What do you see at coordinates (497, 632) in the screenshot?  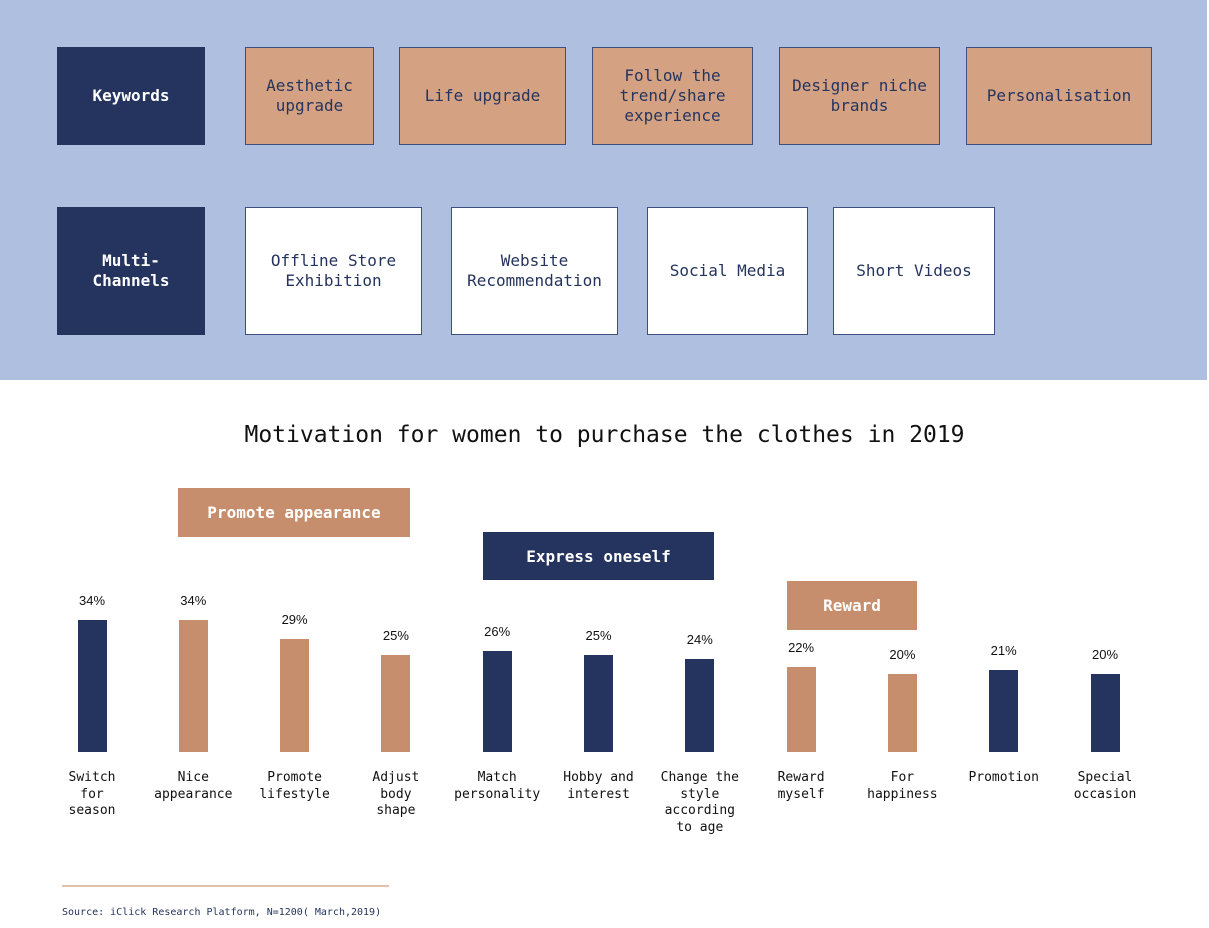 I see `data-label: 26%` at bounding box center [497, 632].